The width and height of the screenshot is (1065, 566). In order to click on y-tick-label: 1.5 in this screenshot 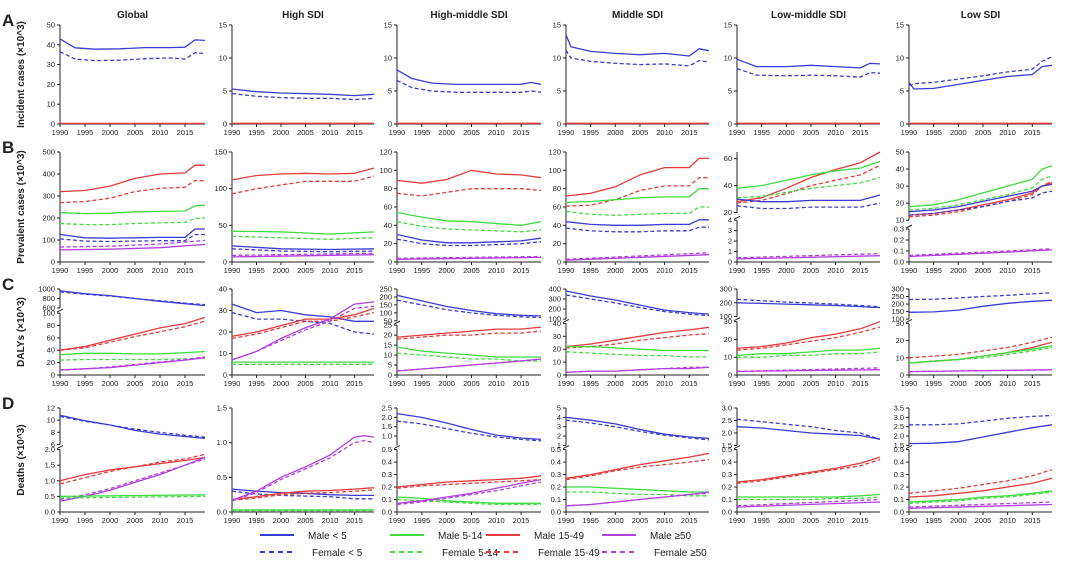, I will do `click(727, 445)`.